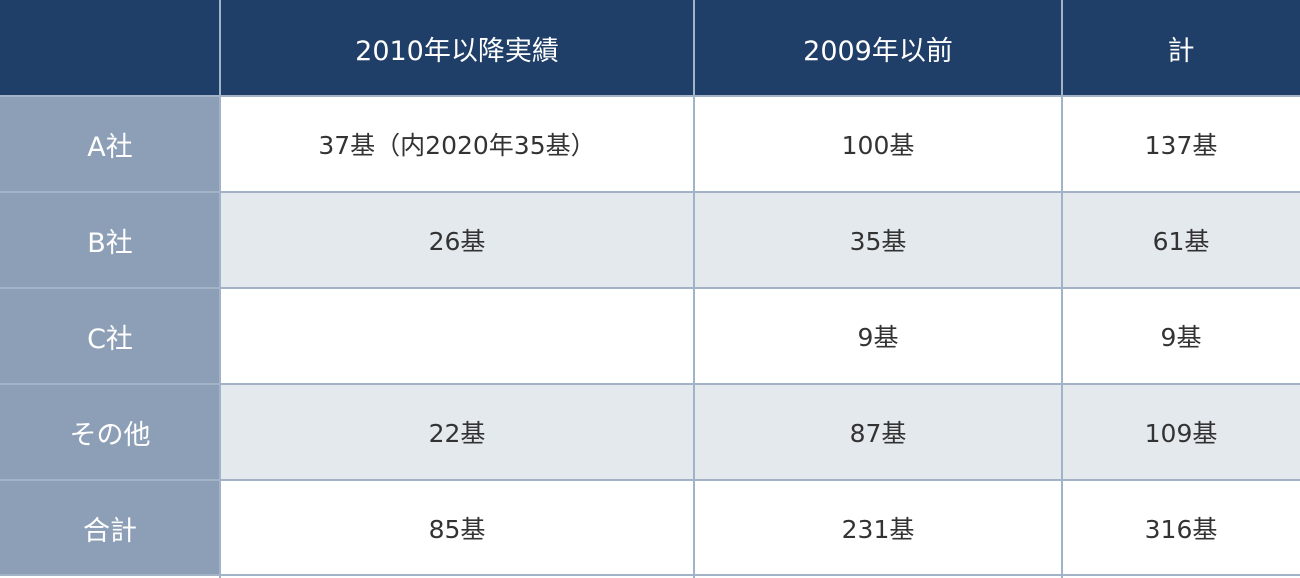 The image size is (1300, 578). What do you see at coordinates (1181, 48) in the screenshot?
I see `column-header: 計` at bounding box center [1181, 48].